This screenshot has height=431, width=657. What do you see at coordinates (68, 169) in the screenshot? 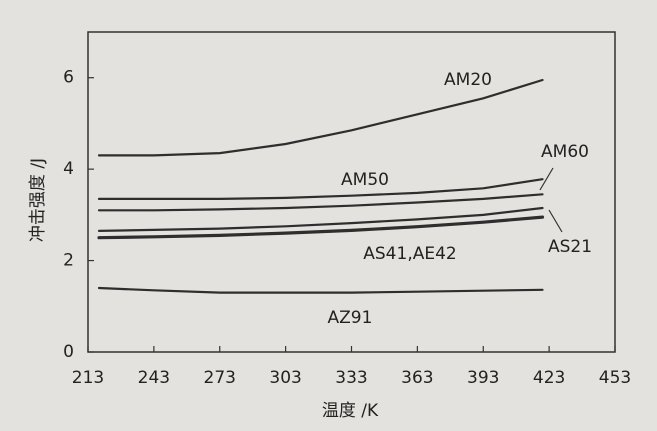
I see `y-tick-label: 4` at bounding box center [68, 169].